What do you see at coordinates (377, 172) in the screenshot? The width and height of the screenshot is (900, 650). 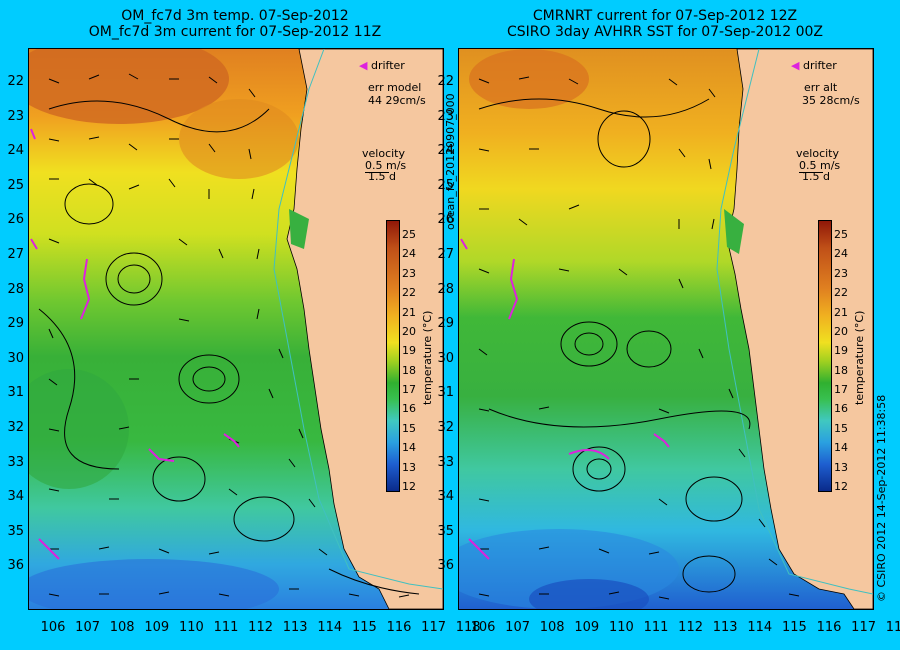 I see `left-velocity-scale-bar` at bounding box center [377, 172].